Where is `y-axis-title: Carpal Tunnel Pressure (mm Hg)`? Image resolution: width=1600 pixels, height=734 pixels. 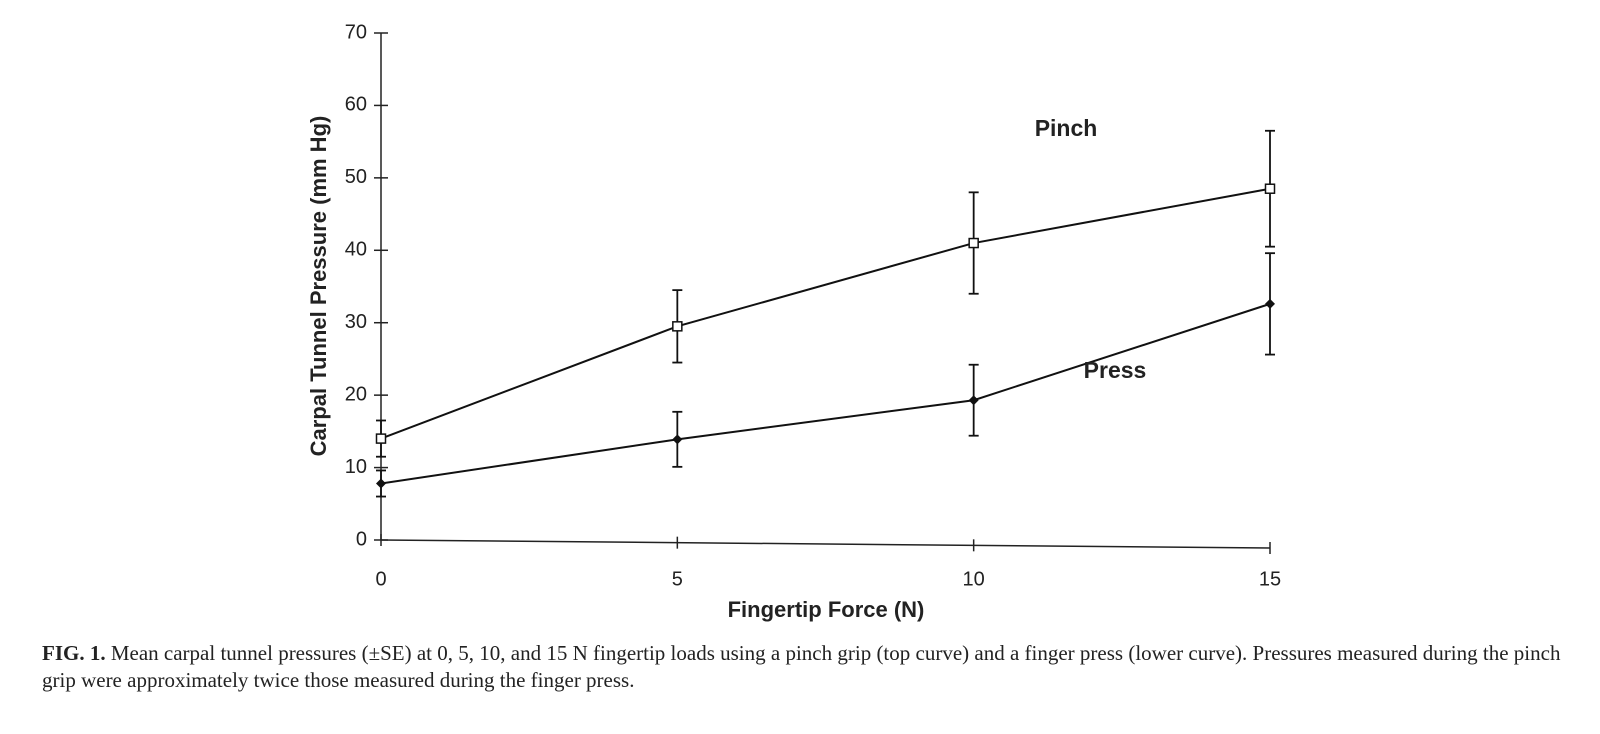
y-axis-title: Carpal Tunnel Pressure (mm Hg) is located at coordinates (318, 286).